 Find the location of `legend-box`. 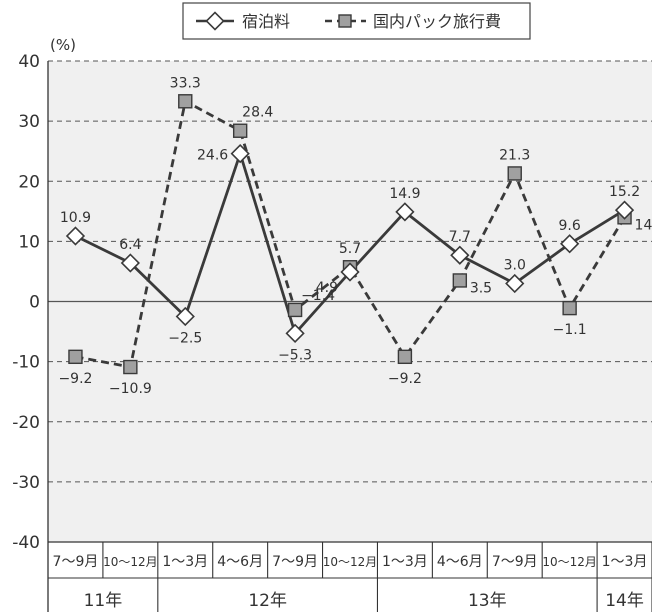

legend-box is located at coordinates (356, 21).